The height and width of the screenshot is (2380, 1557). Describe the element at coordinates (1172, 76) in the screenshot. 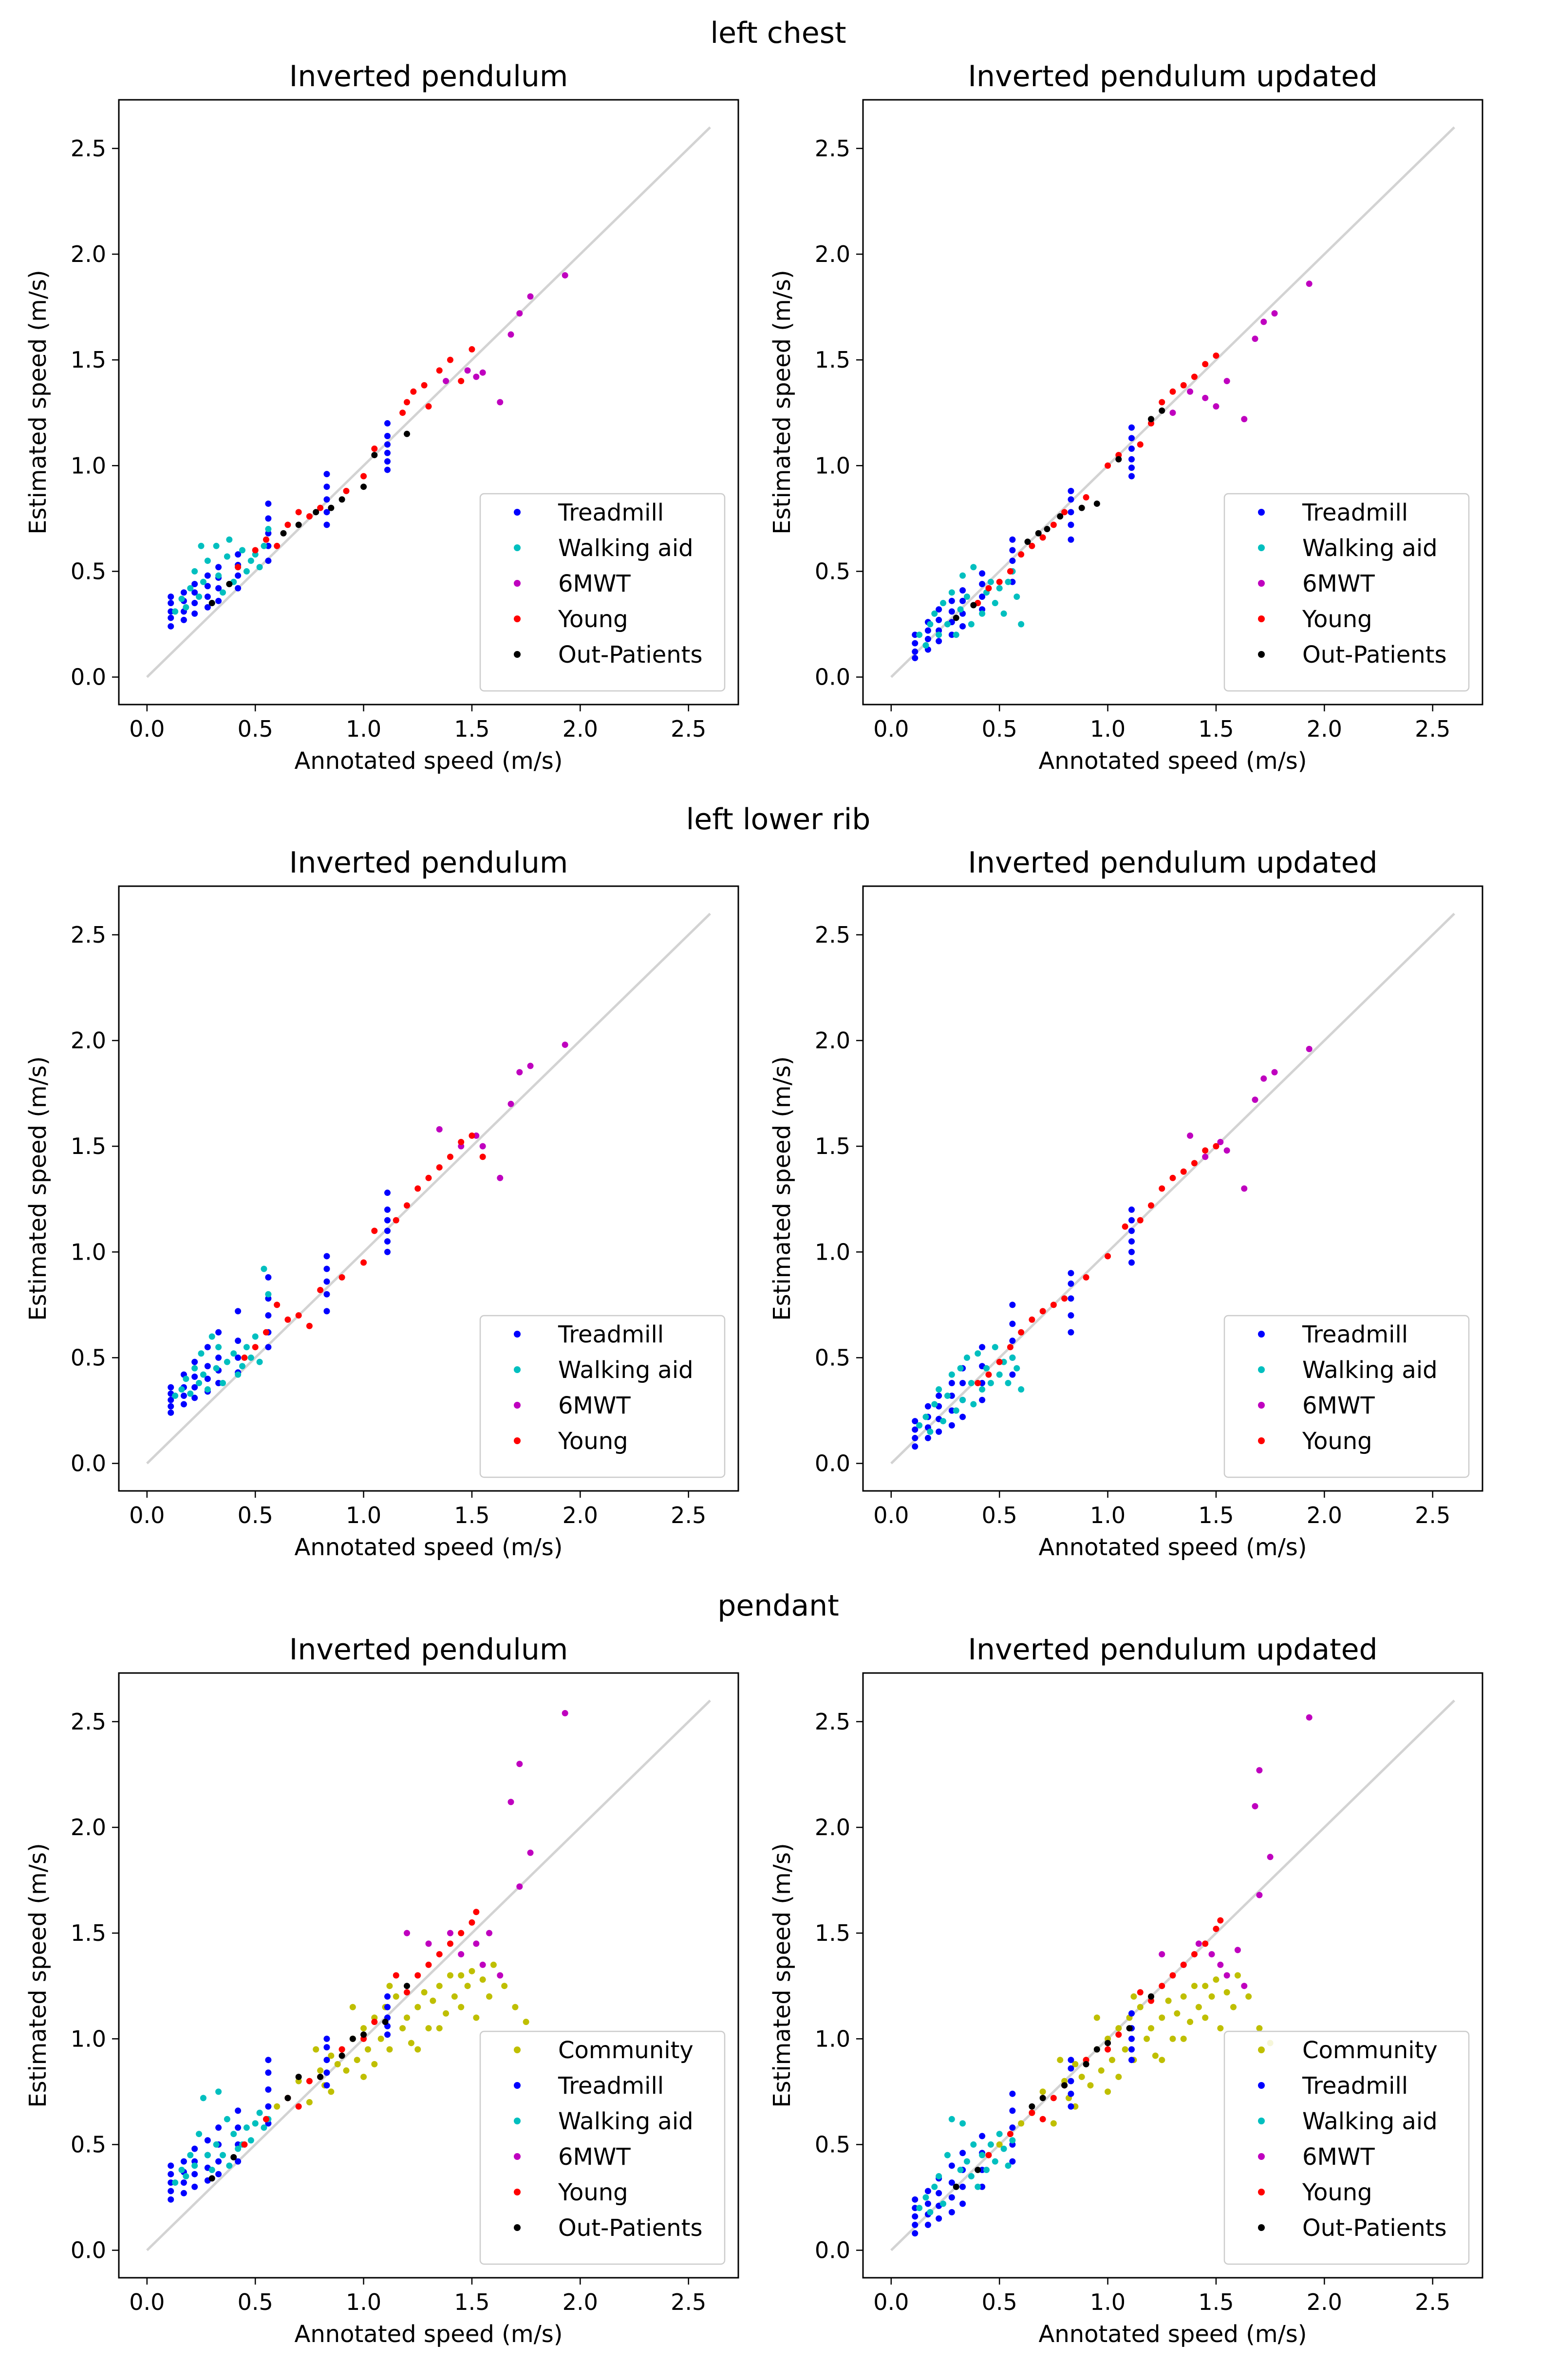

I see `panel-title: Inverted pendulum updated` at that location.